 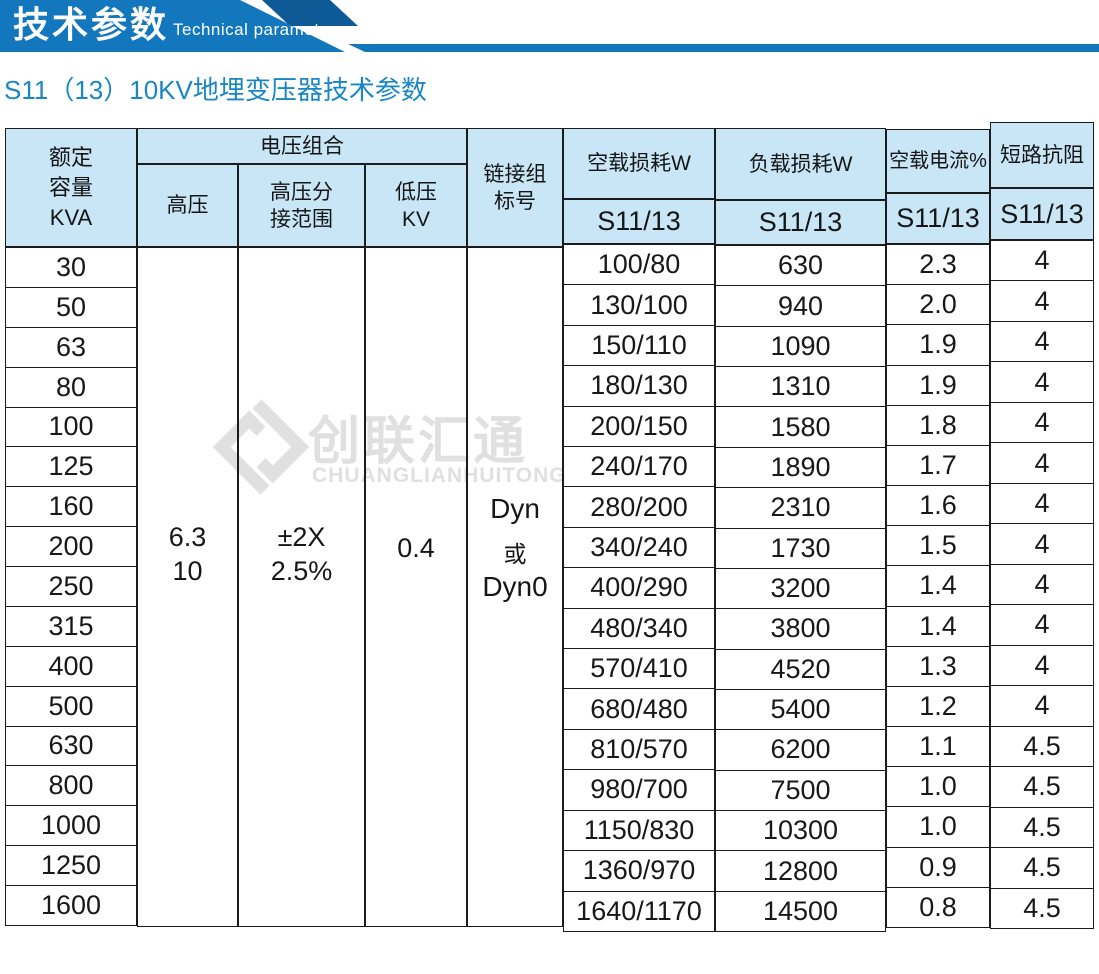 I want to click on table-cell: 800, so click(x=71, y=786).